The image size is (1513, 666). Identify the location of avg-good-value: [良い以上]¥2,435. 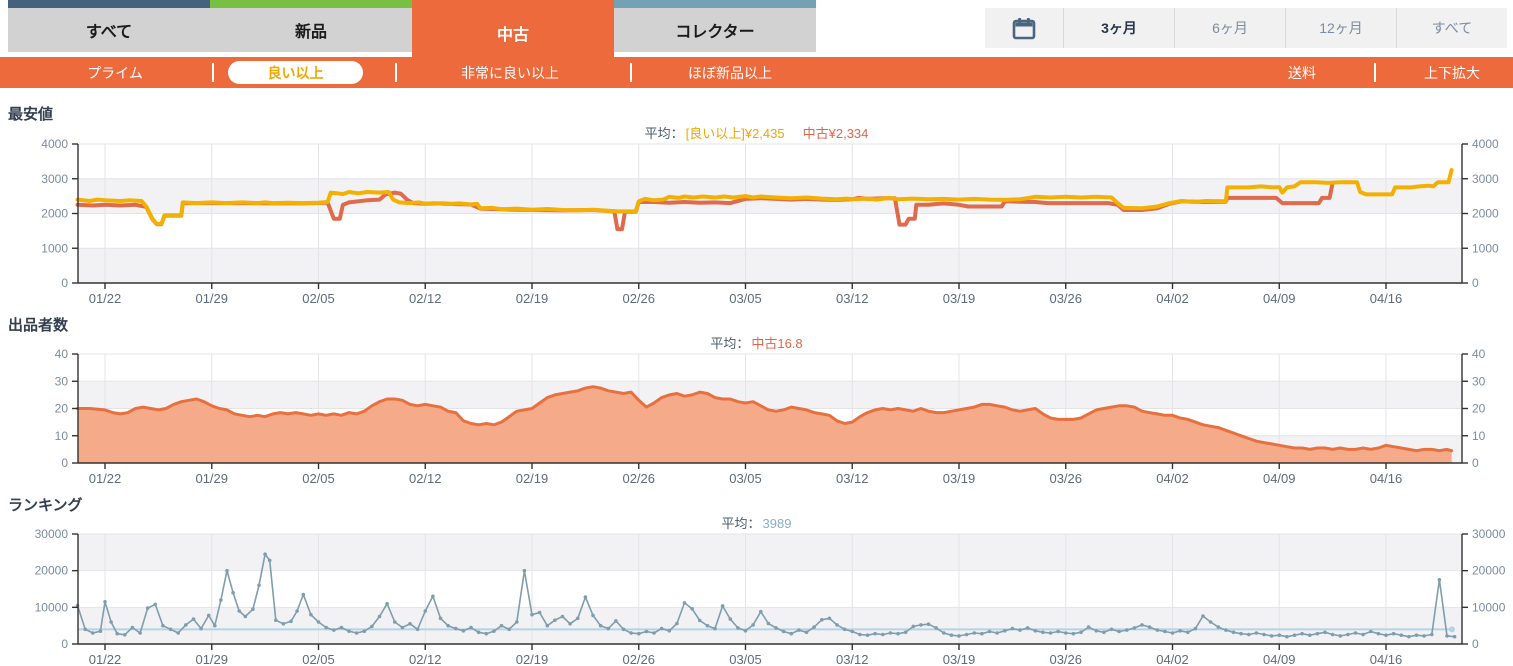
(735, 133).